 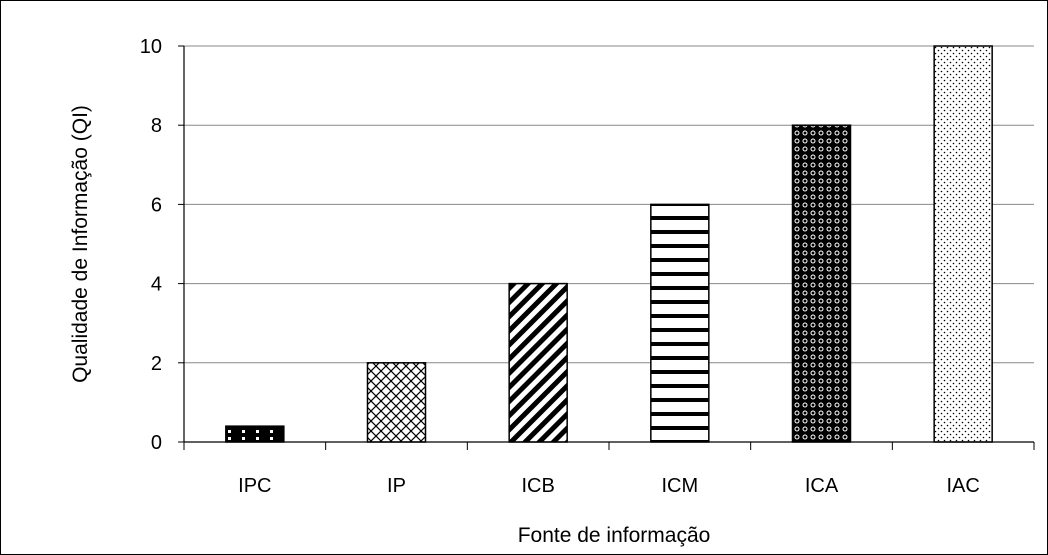 What do you see at coordinates (962, 486) in the screenshot?
I see `x-tick-label-iac: IAC` at bounding box center [962, 486].